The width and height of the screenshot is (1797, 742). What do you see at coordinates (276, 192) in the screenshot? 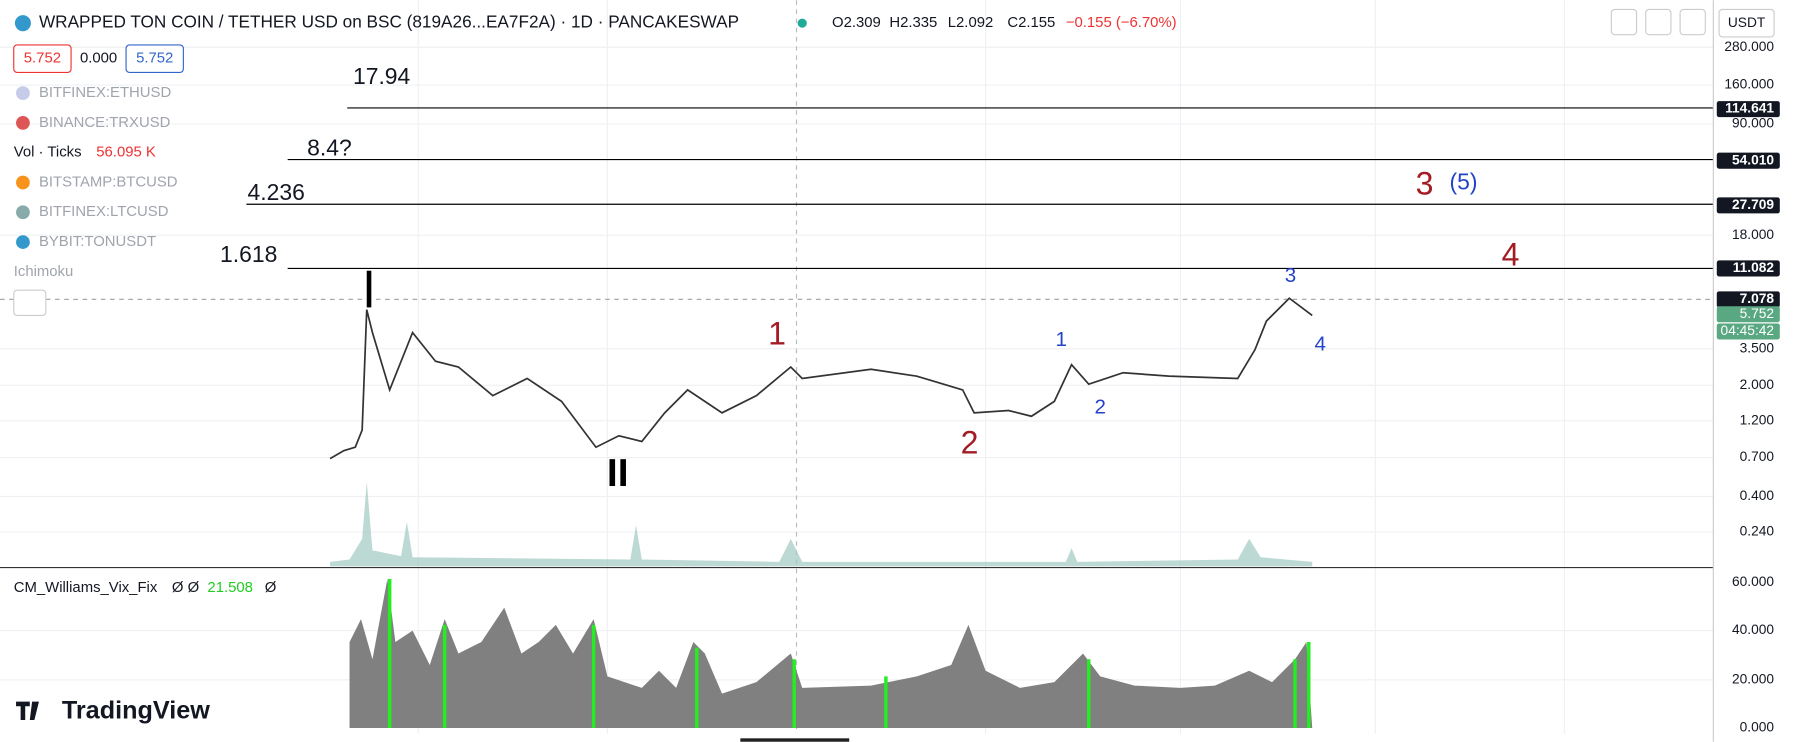
I see `fib-label: 4.236` at bounding box center [276, 192].